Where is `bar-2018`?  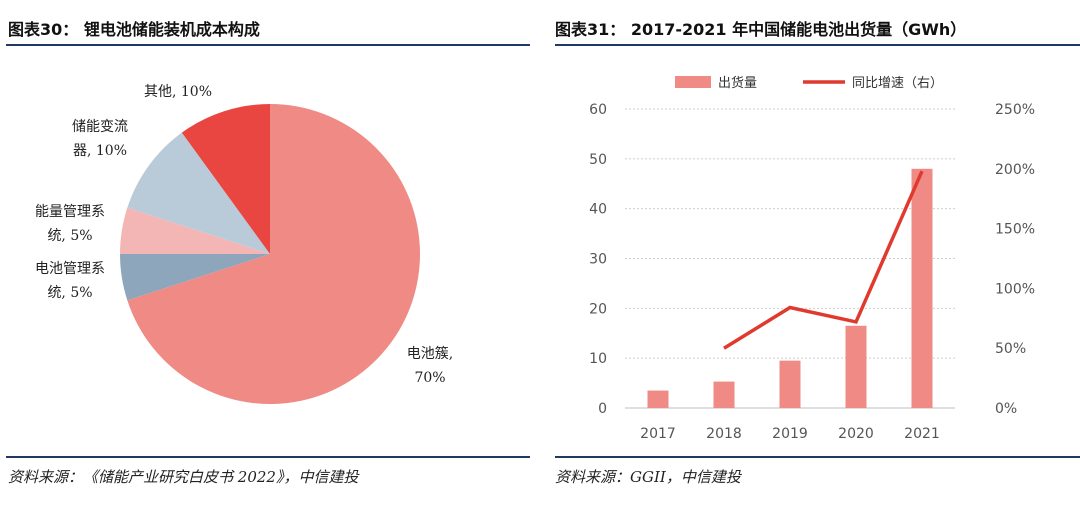
bar-2018 is located at coordinates (724, 394).